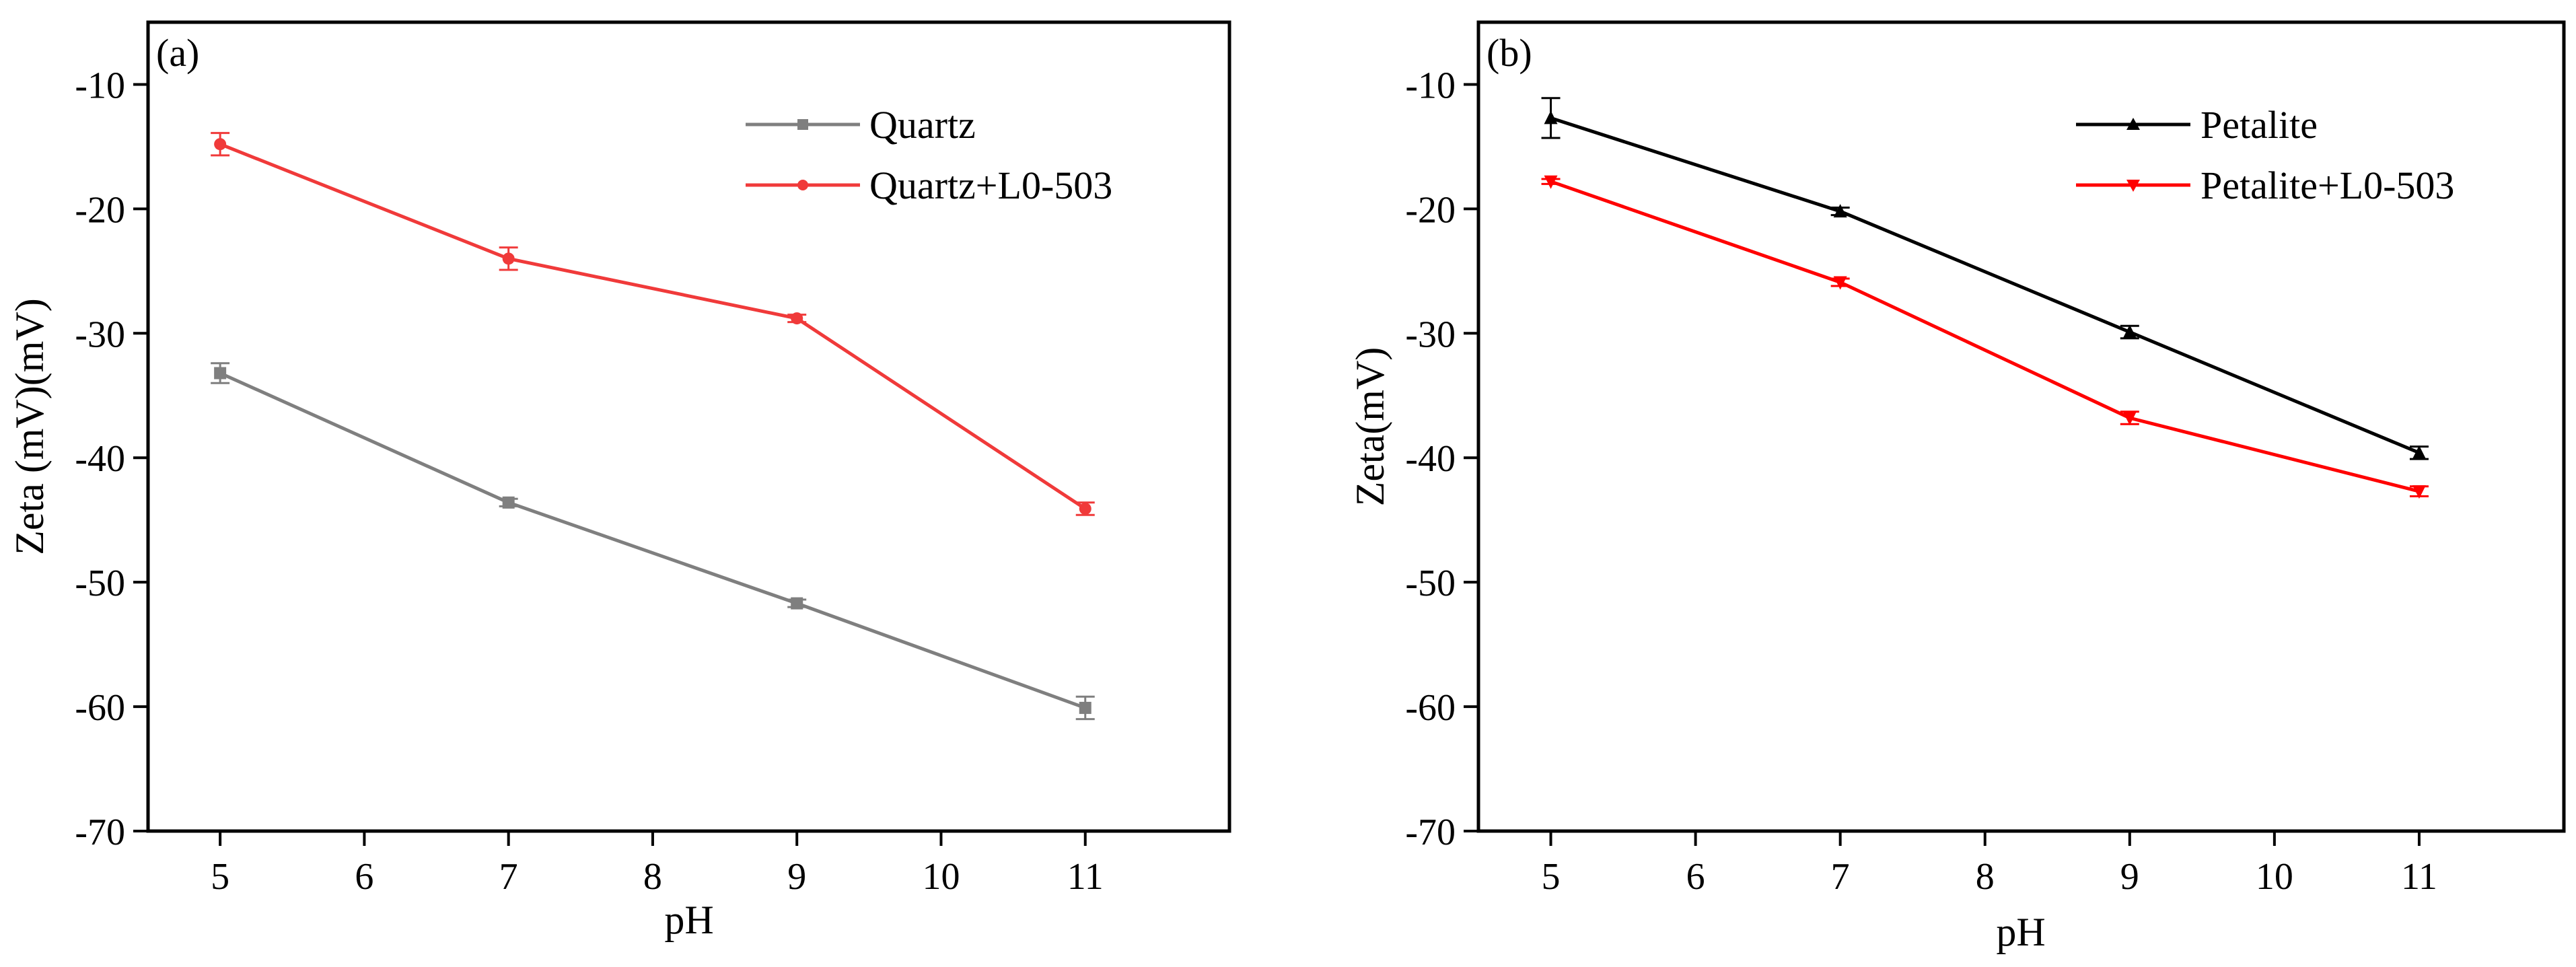 This screenshot has width=2576, height=967. Describe the element at coordinates (100, 85) in the screenshot. I see `y-tick-label-a-0: -10` at that location.